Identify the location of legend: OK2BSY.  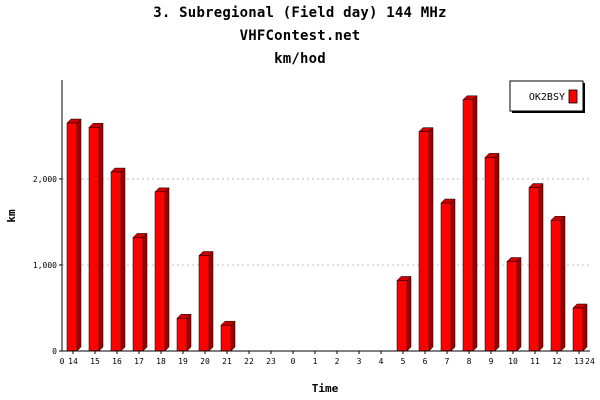
(547, 96).